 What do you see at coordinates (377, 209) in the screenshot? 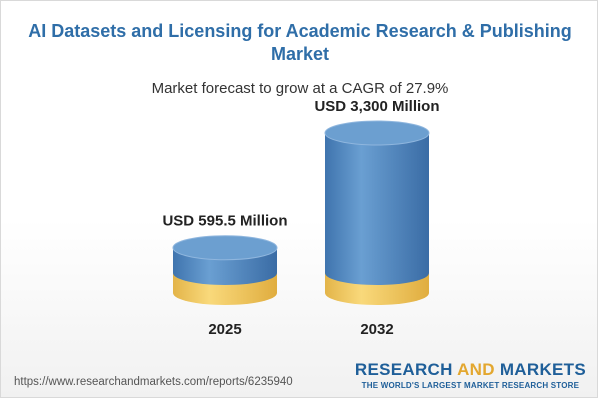
I see `bar-upper-segment` at bounding box center [377, 209].